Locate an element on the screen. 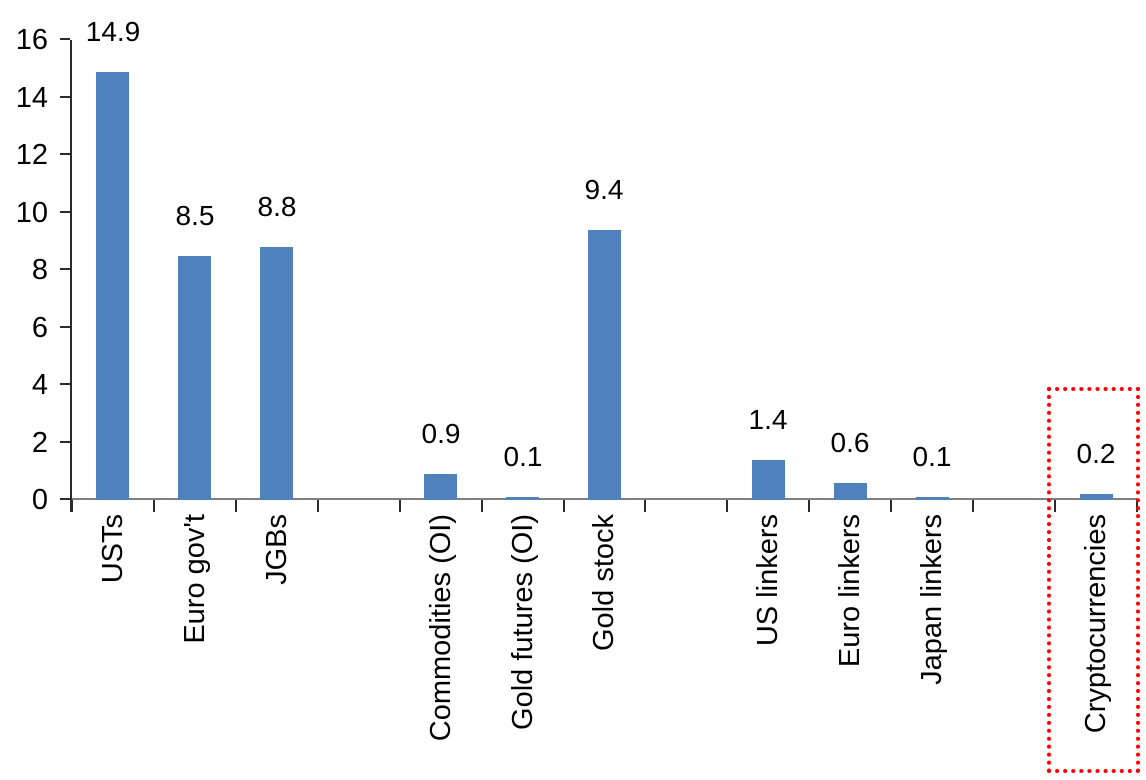 This screenshot has width=1146, height=780. category-label-text: JGBs is located at coordinates (276, 549).